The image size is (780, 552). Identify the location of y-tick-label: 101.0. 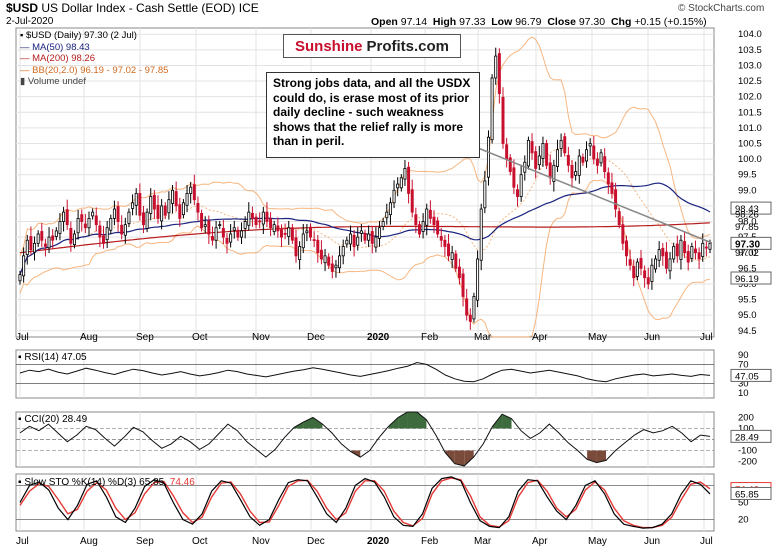
(750, 128).